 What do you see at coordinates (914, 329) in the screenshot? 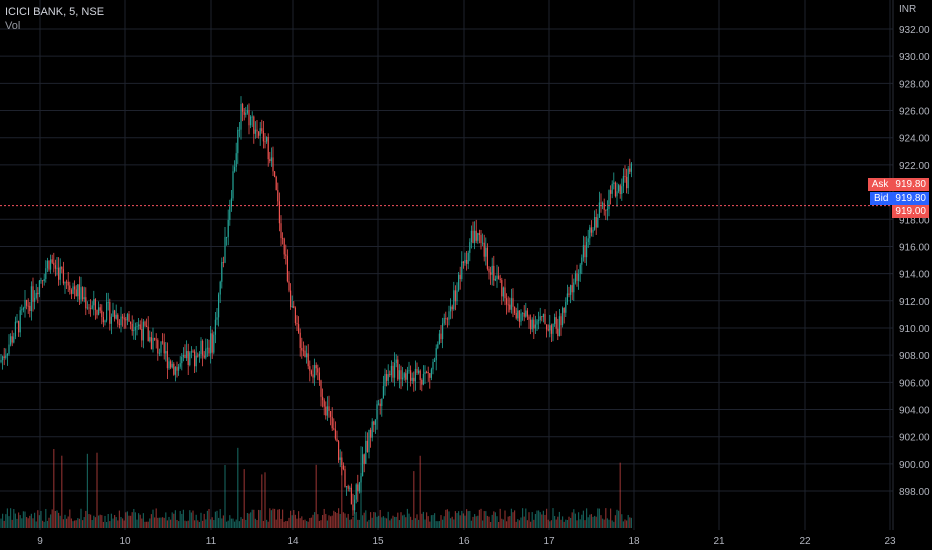
I see `price-tick-label: 910.00` at bounding box center [914, 329].